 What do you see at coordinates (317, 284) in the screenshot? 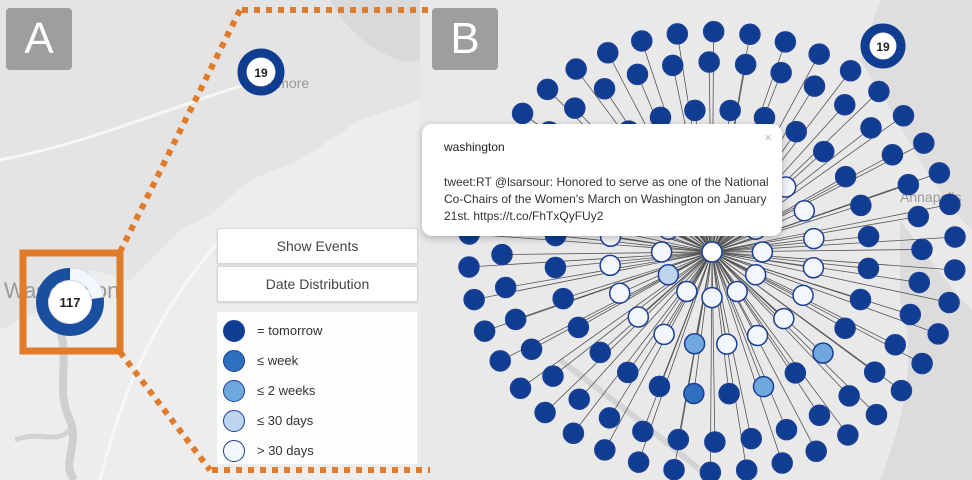
I see `date-distribution-button: Date Distribution` at bounding box center [317, 284].